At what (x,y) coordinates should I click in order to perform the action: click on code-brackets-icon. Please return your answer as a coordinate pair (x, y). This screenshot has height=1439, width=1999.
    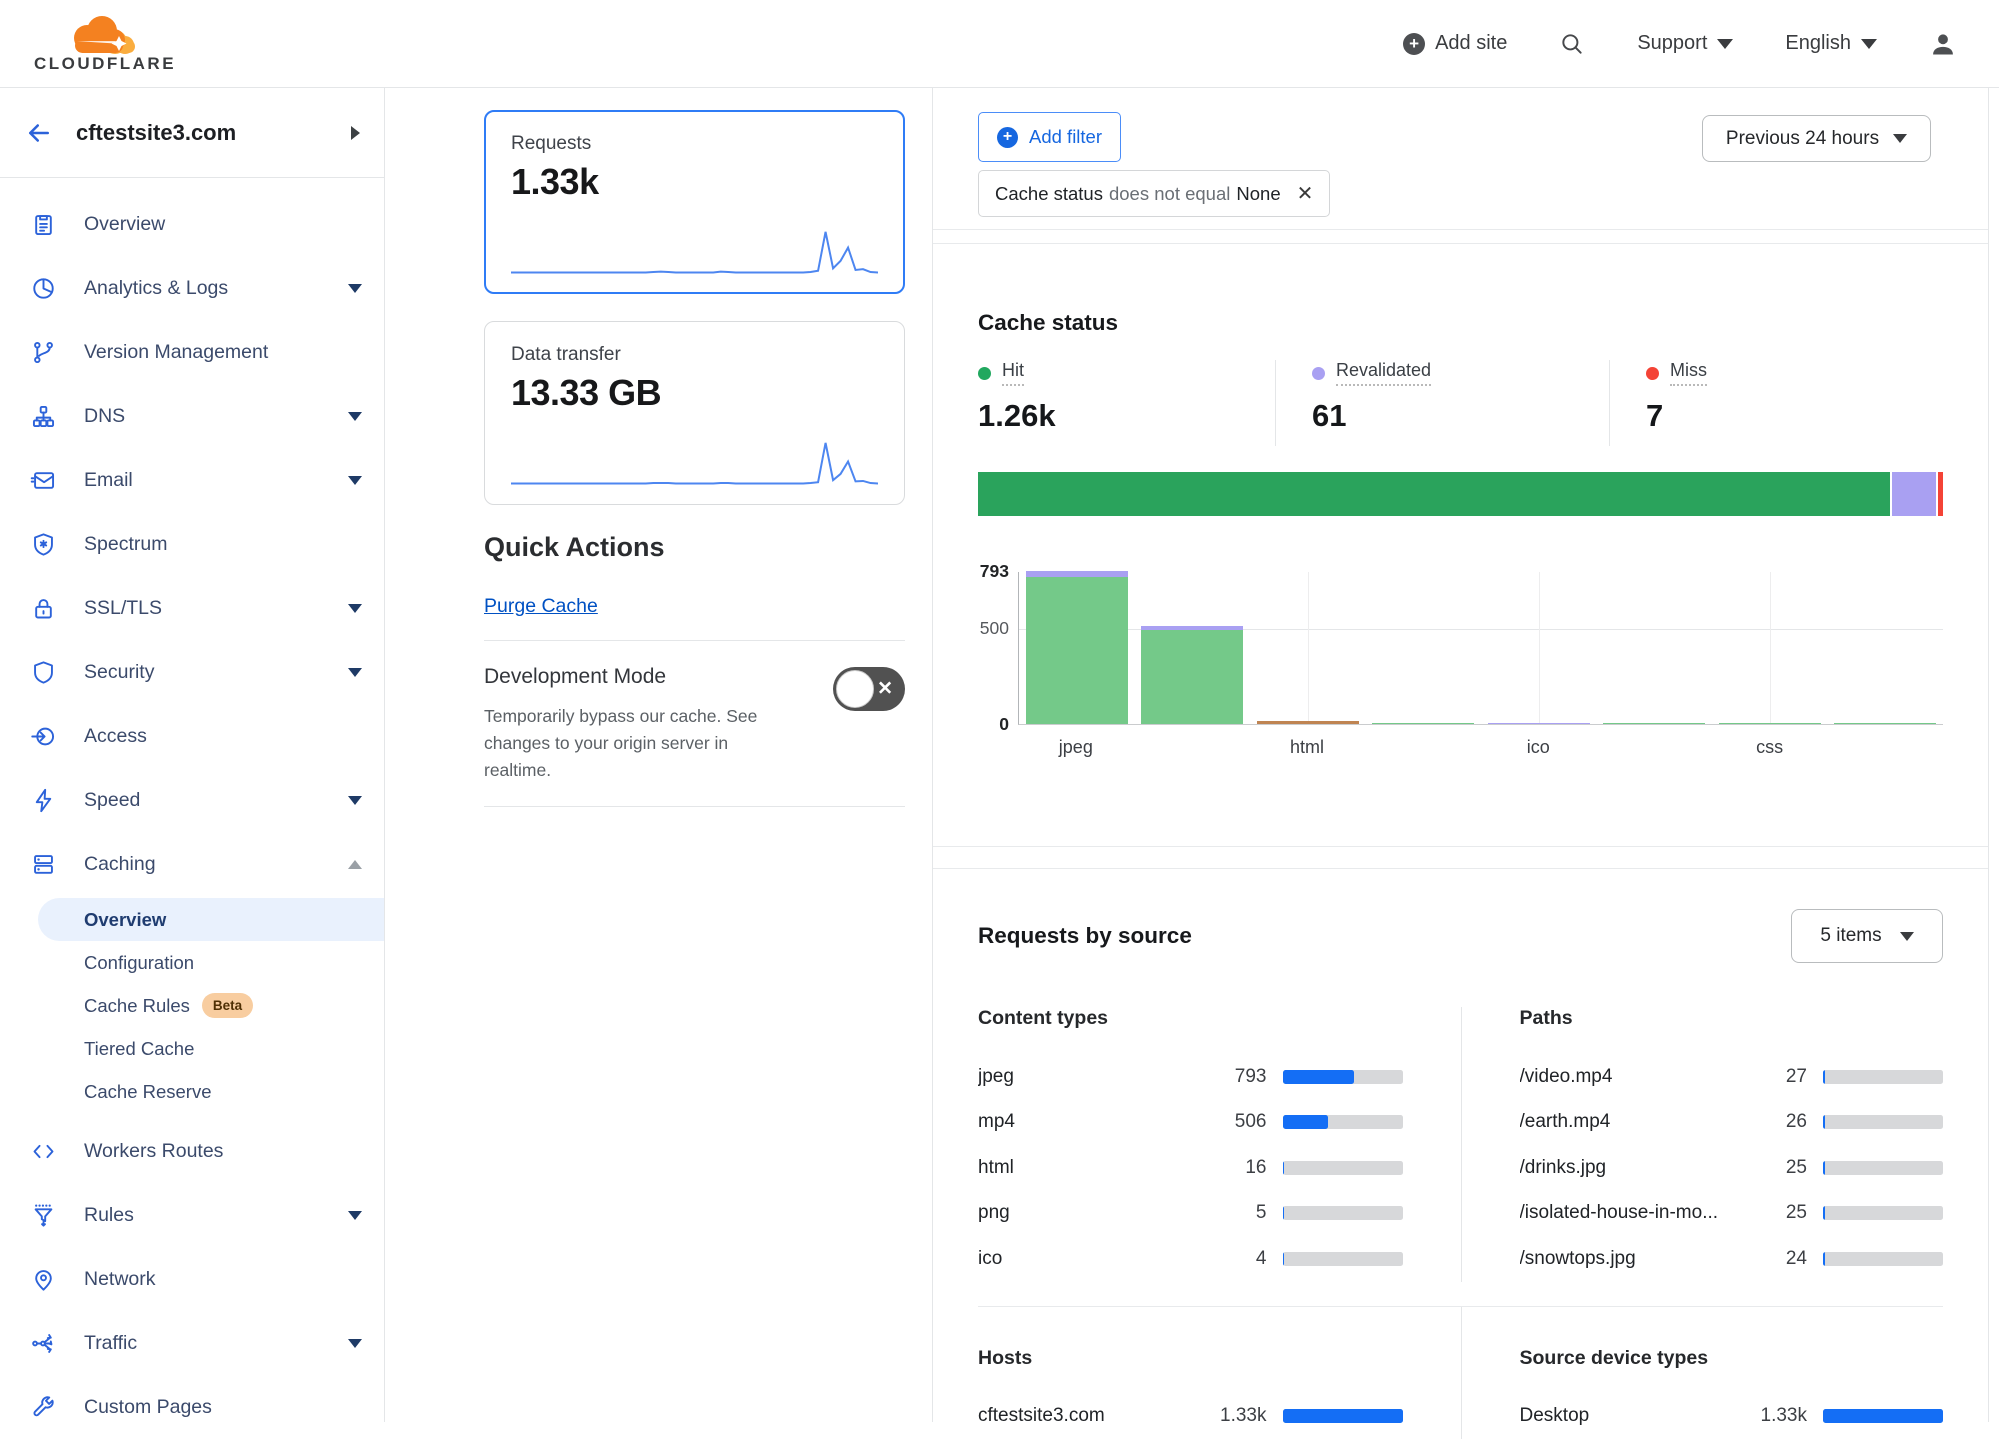
    Looking at the image, I should click on (43, 1151).